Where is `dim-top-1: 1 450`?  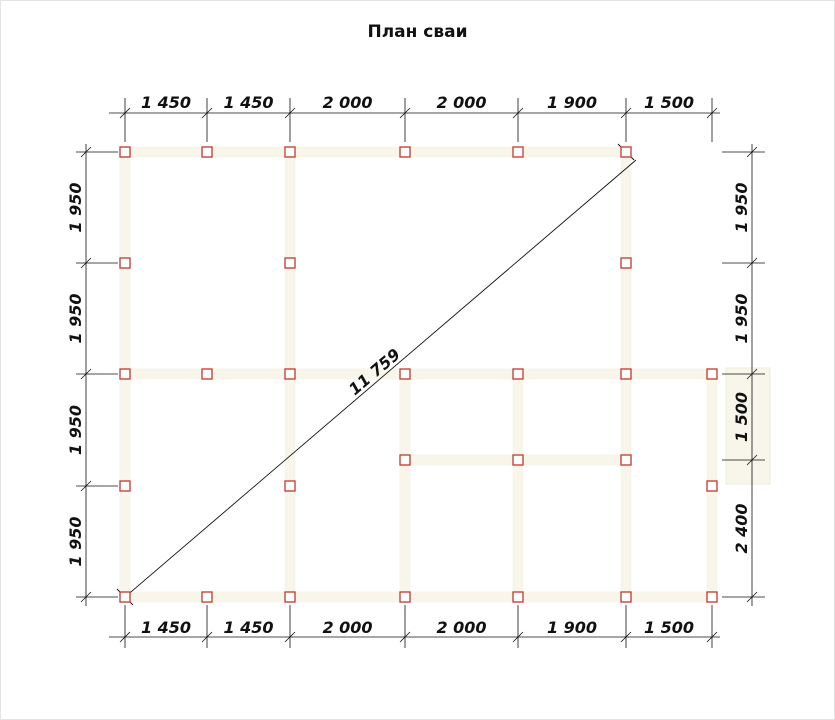 dim-top-1: 1 450 is located at coordinates (166, 102).